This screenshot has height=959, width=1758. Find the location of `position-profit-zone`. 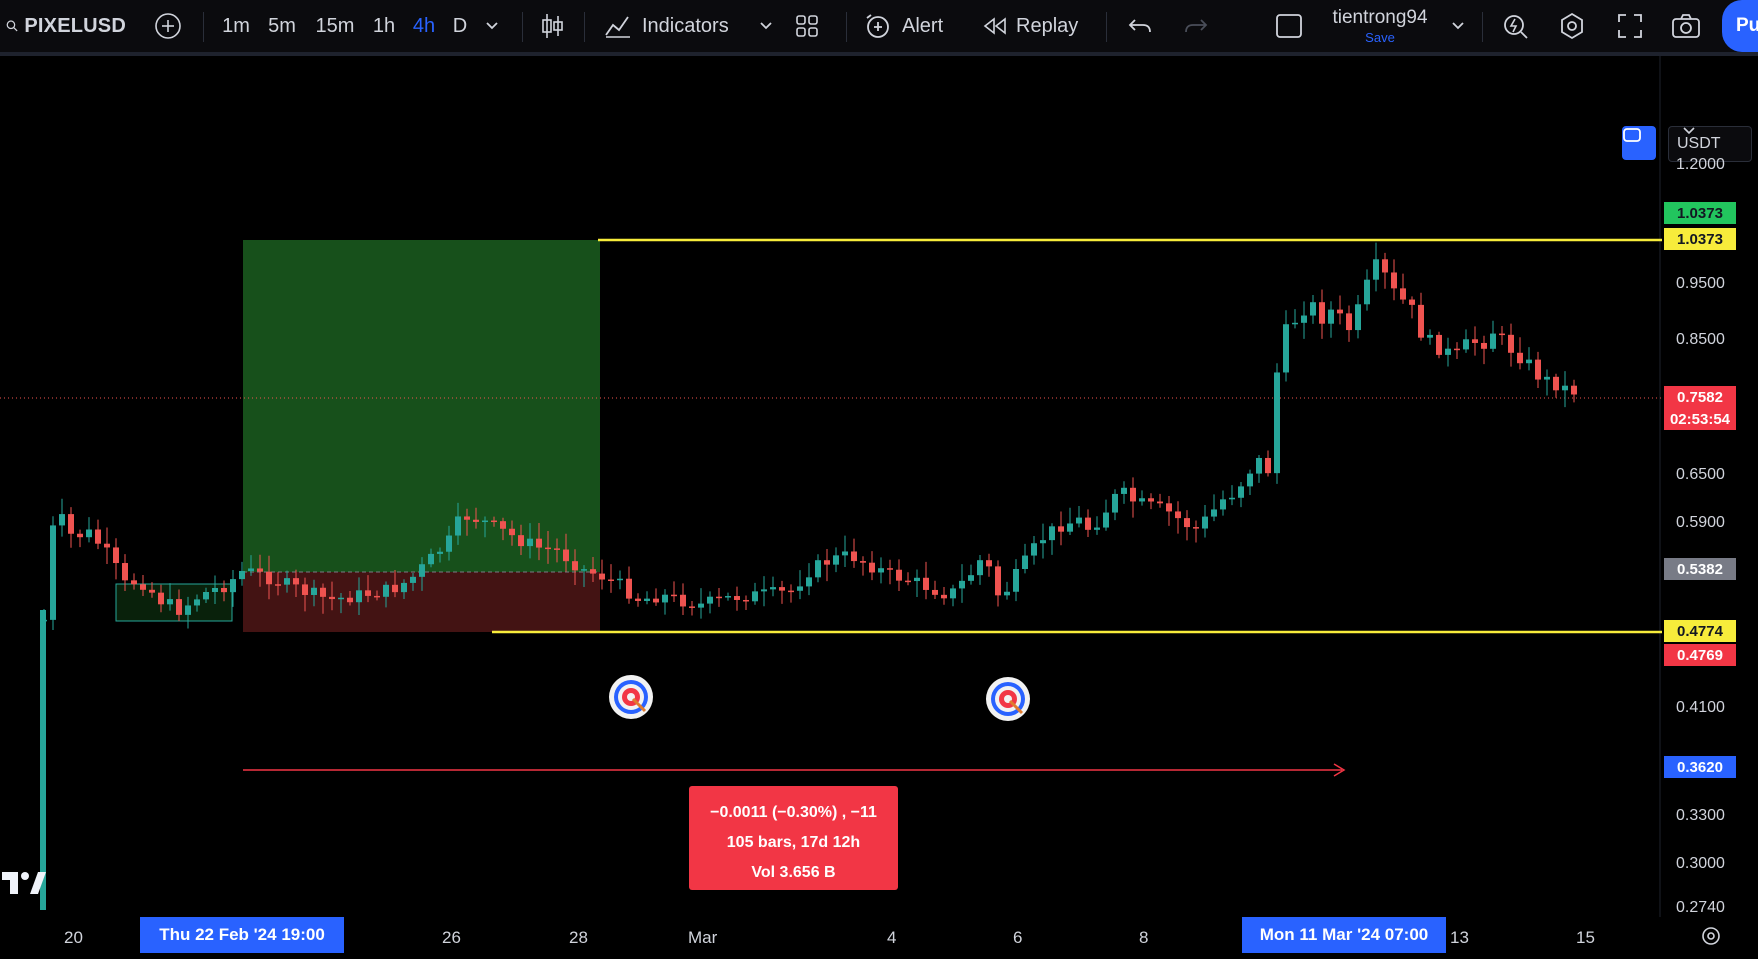

position-profit-zone is located at coordinates (421, 406).